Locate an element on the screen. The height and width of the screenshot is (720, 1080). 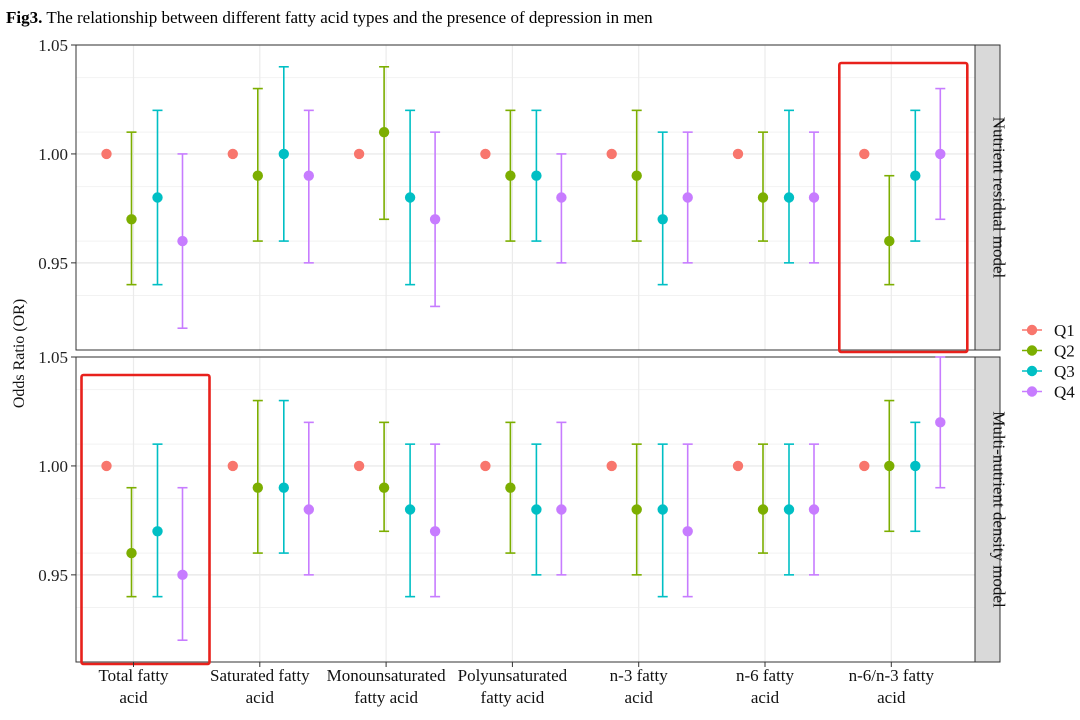
x-category-label: Polyunsaturated is located at coordinates (513, 675).